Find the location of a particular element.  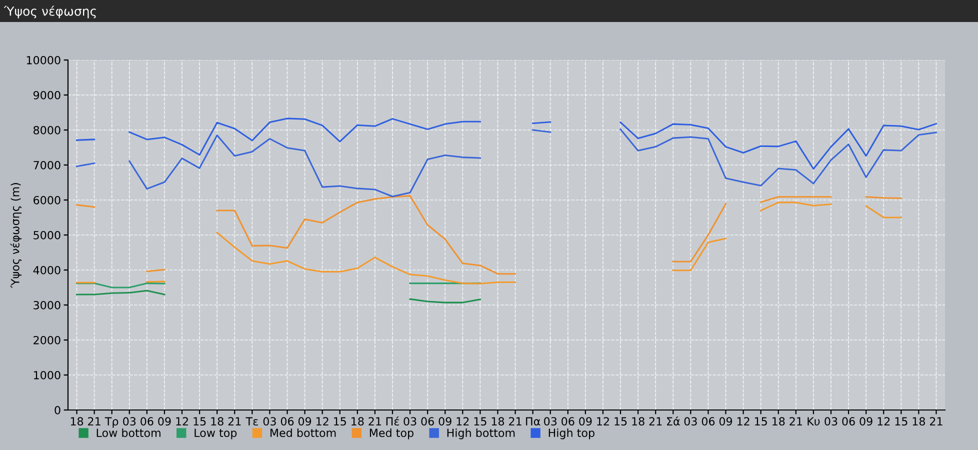

y-tick-label: 6000 is located at coordinates (47, 200).